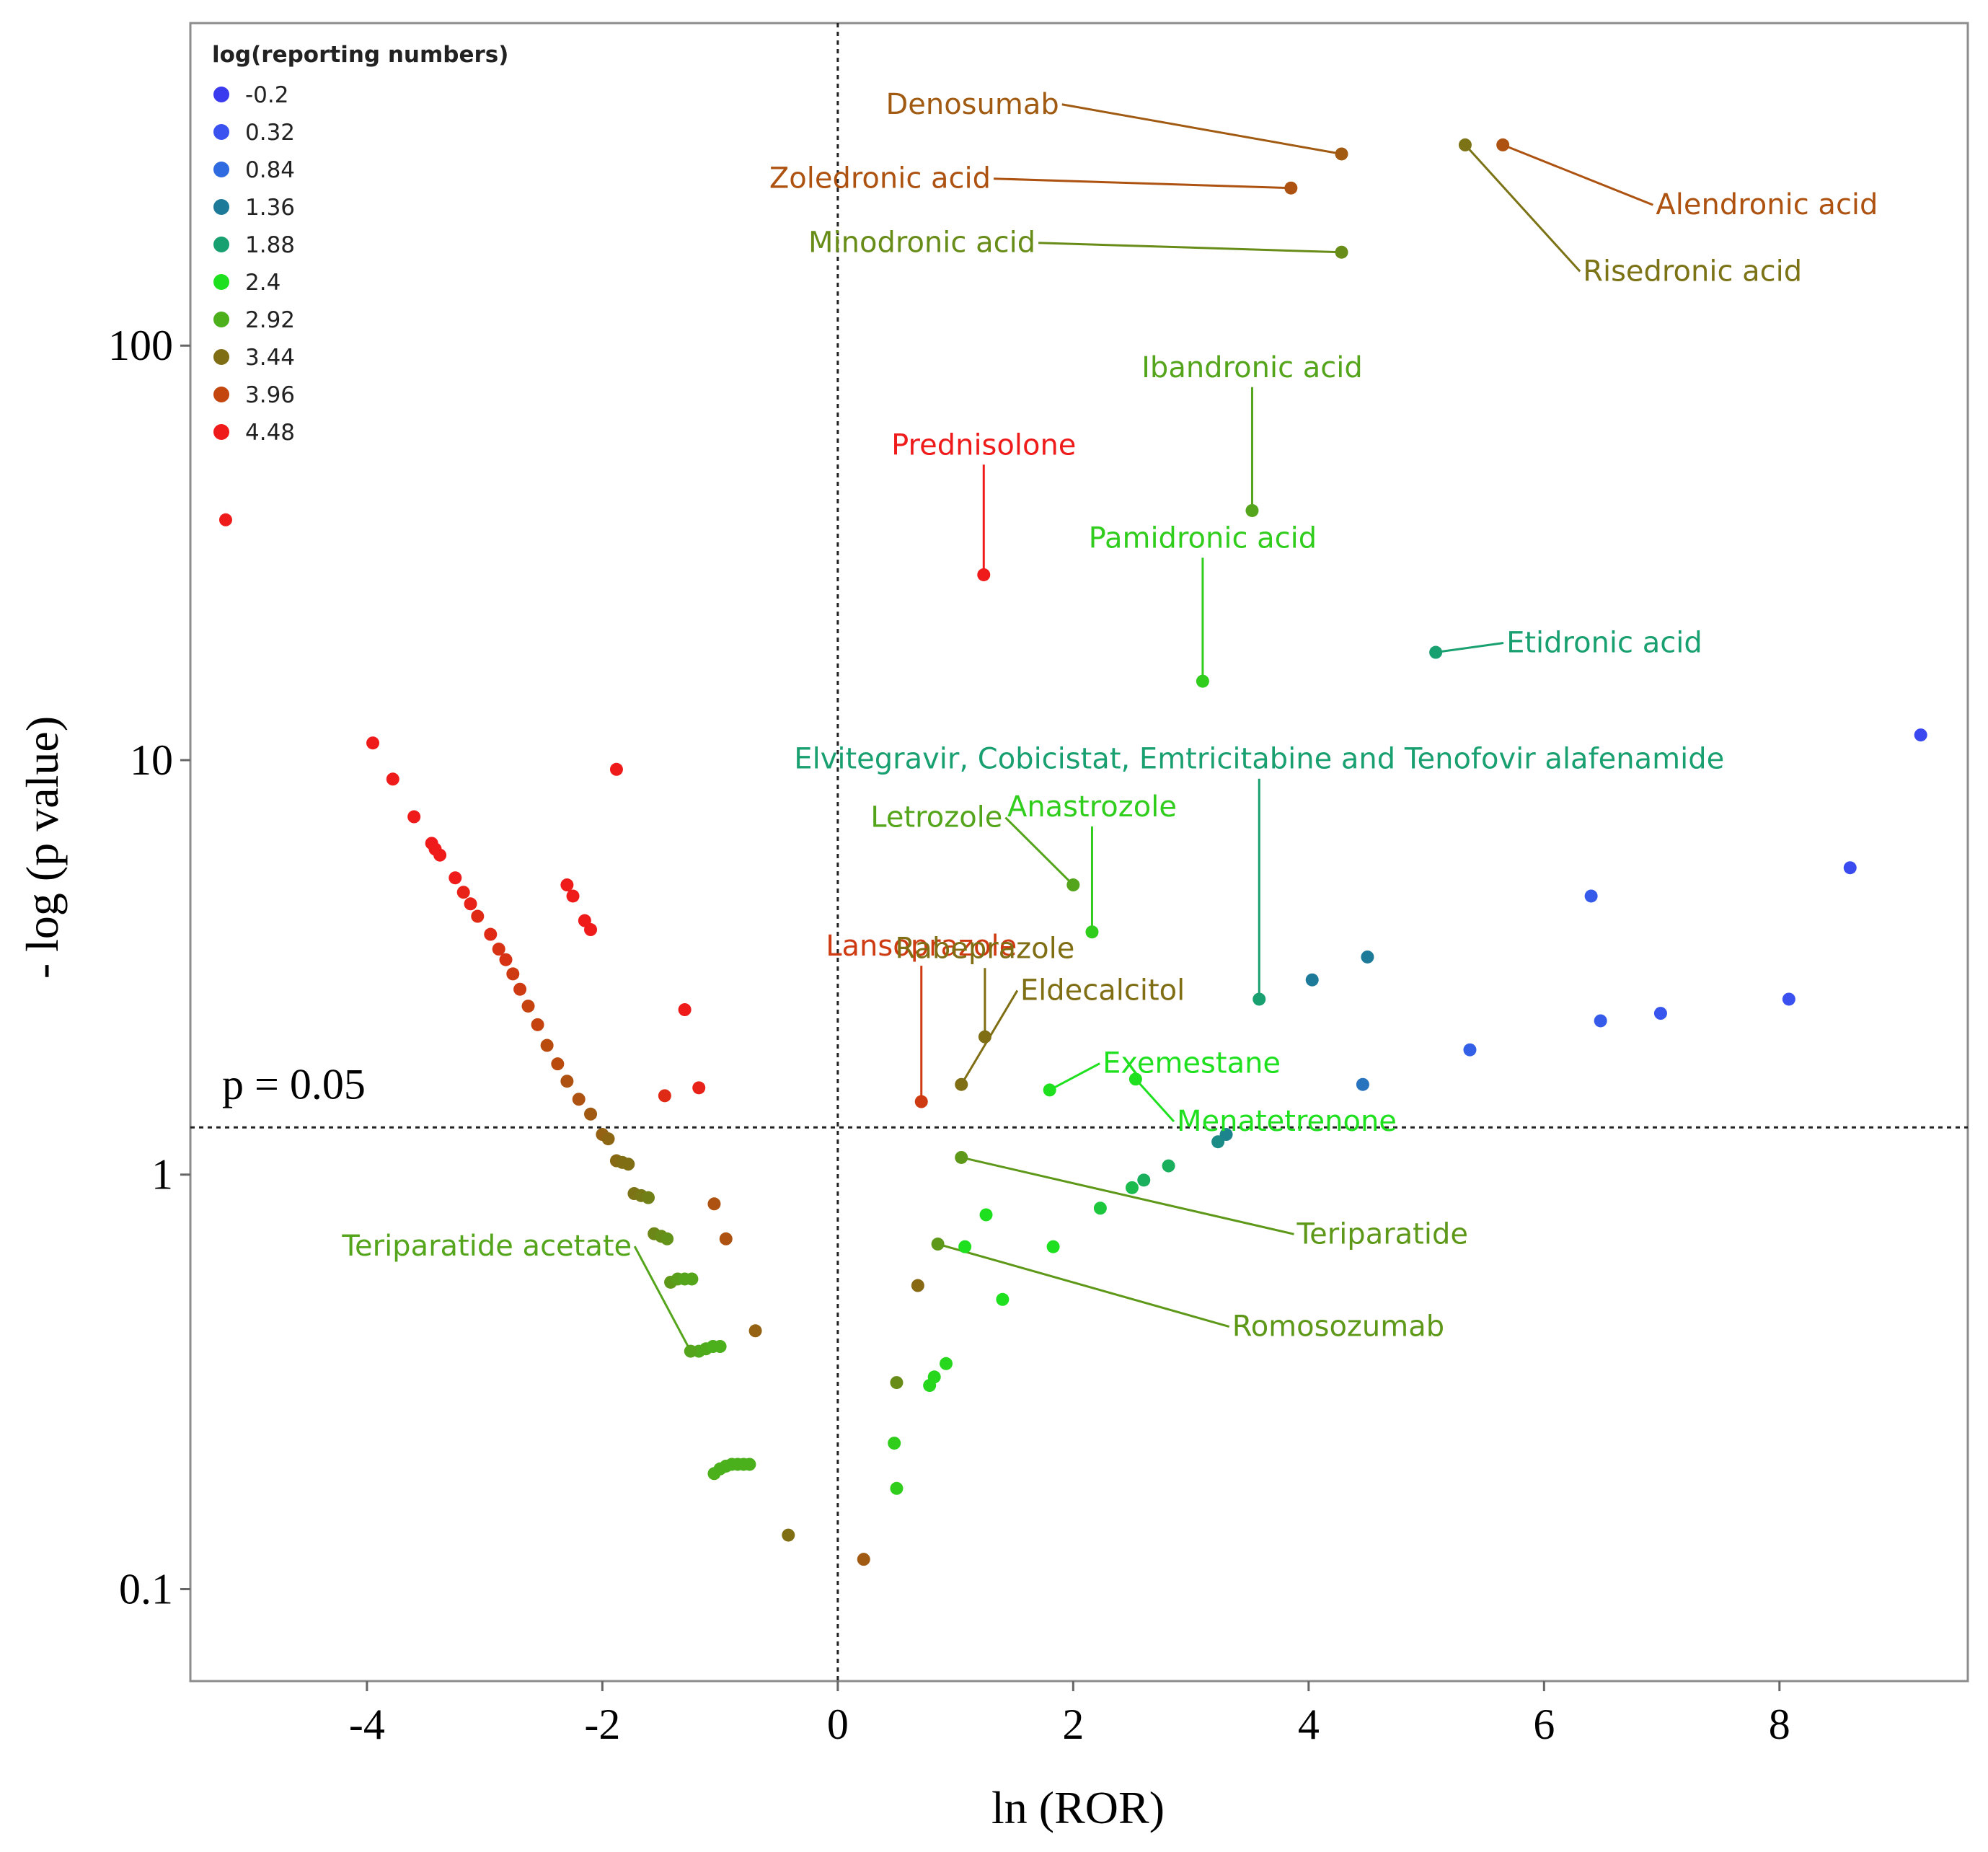 This screenshot has width=1988, height=1852. I want to click on y-axis: 0.1 1 10 100, so click(149, 967).